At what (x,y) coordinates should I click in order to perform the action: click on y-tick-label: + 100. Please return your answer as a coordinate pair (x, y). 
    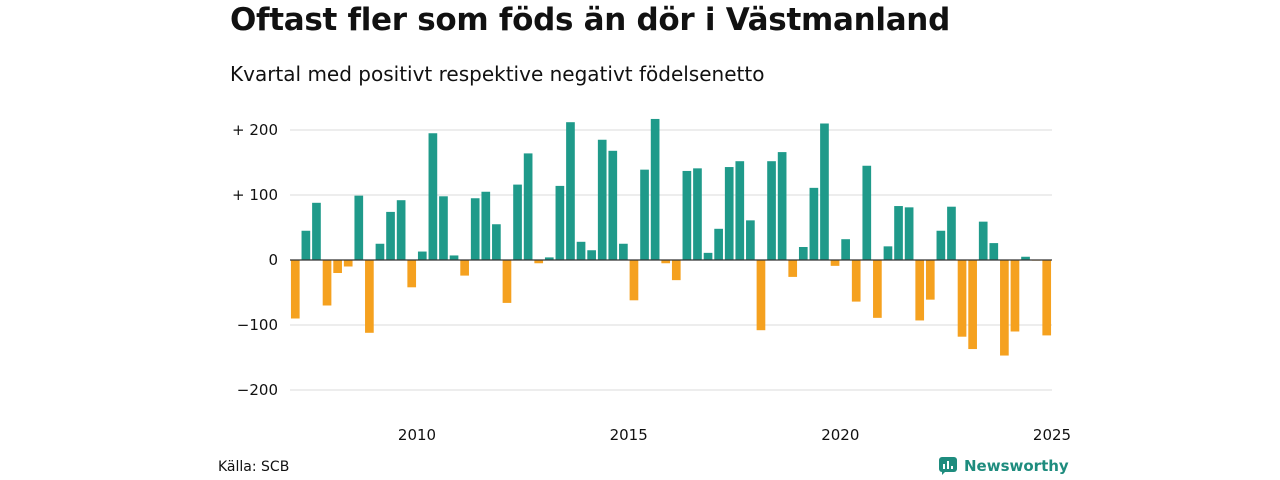
    Looking at the image, I should click on (255, 195).